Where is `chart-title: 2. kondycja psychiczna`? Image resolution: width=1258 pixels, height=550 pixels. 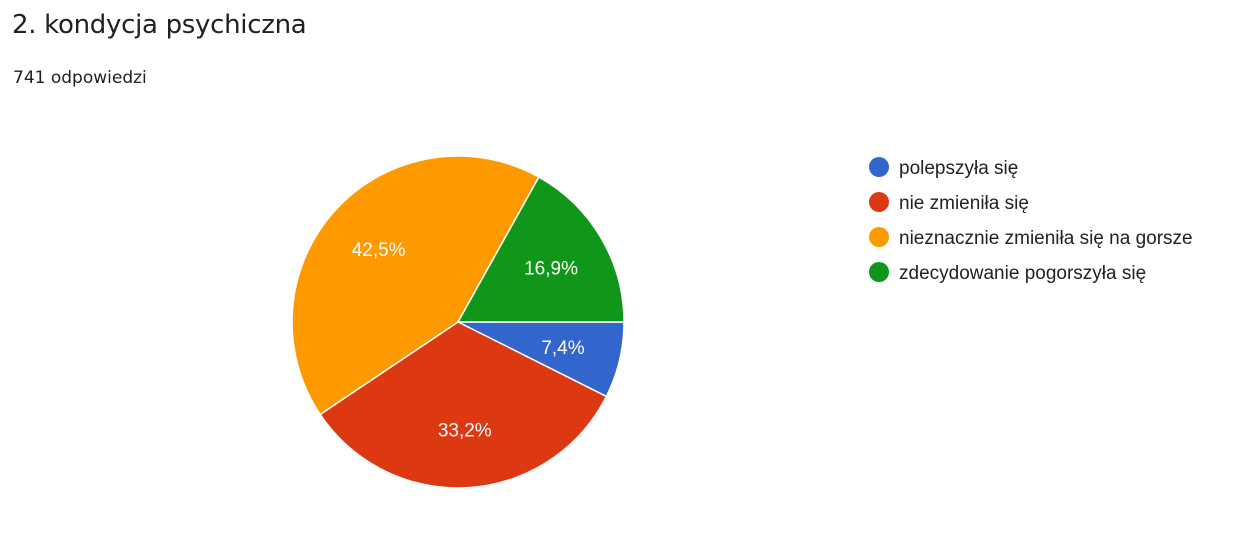
chart-title: 2. kondycja psychiczna is located at coordinates (159, 25).